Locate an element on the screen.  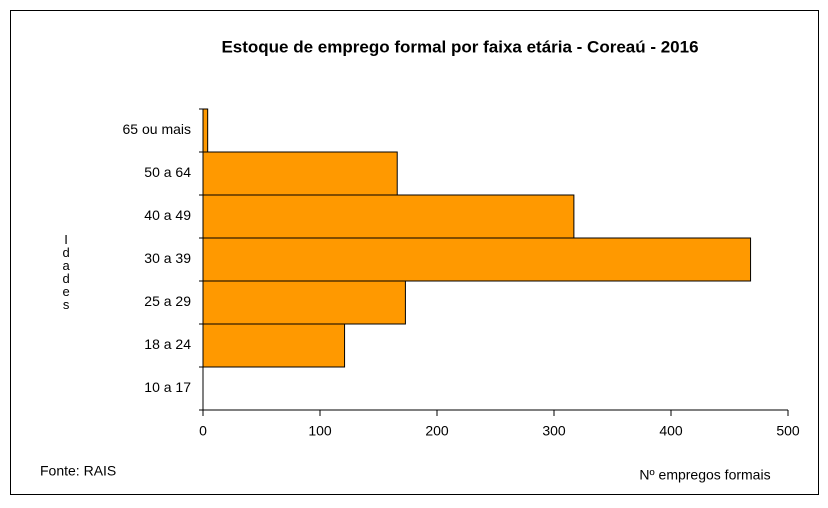
x-tick-label: 500 is located at coordinates (788, 431).